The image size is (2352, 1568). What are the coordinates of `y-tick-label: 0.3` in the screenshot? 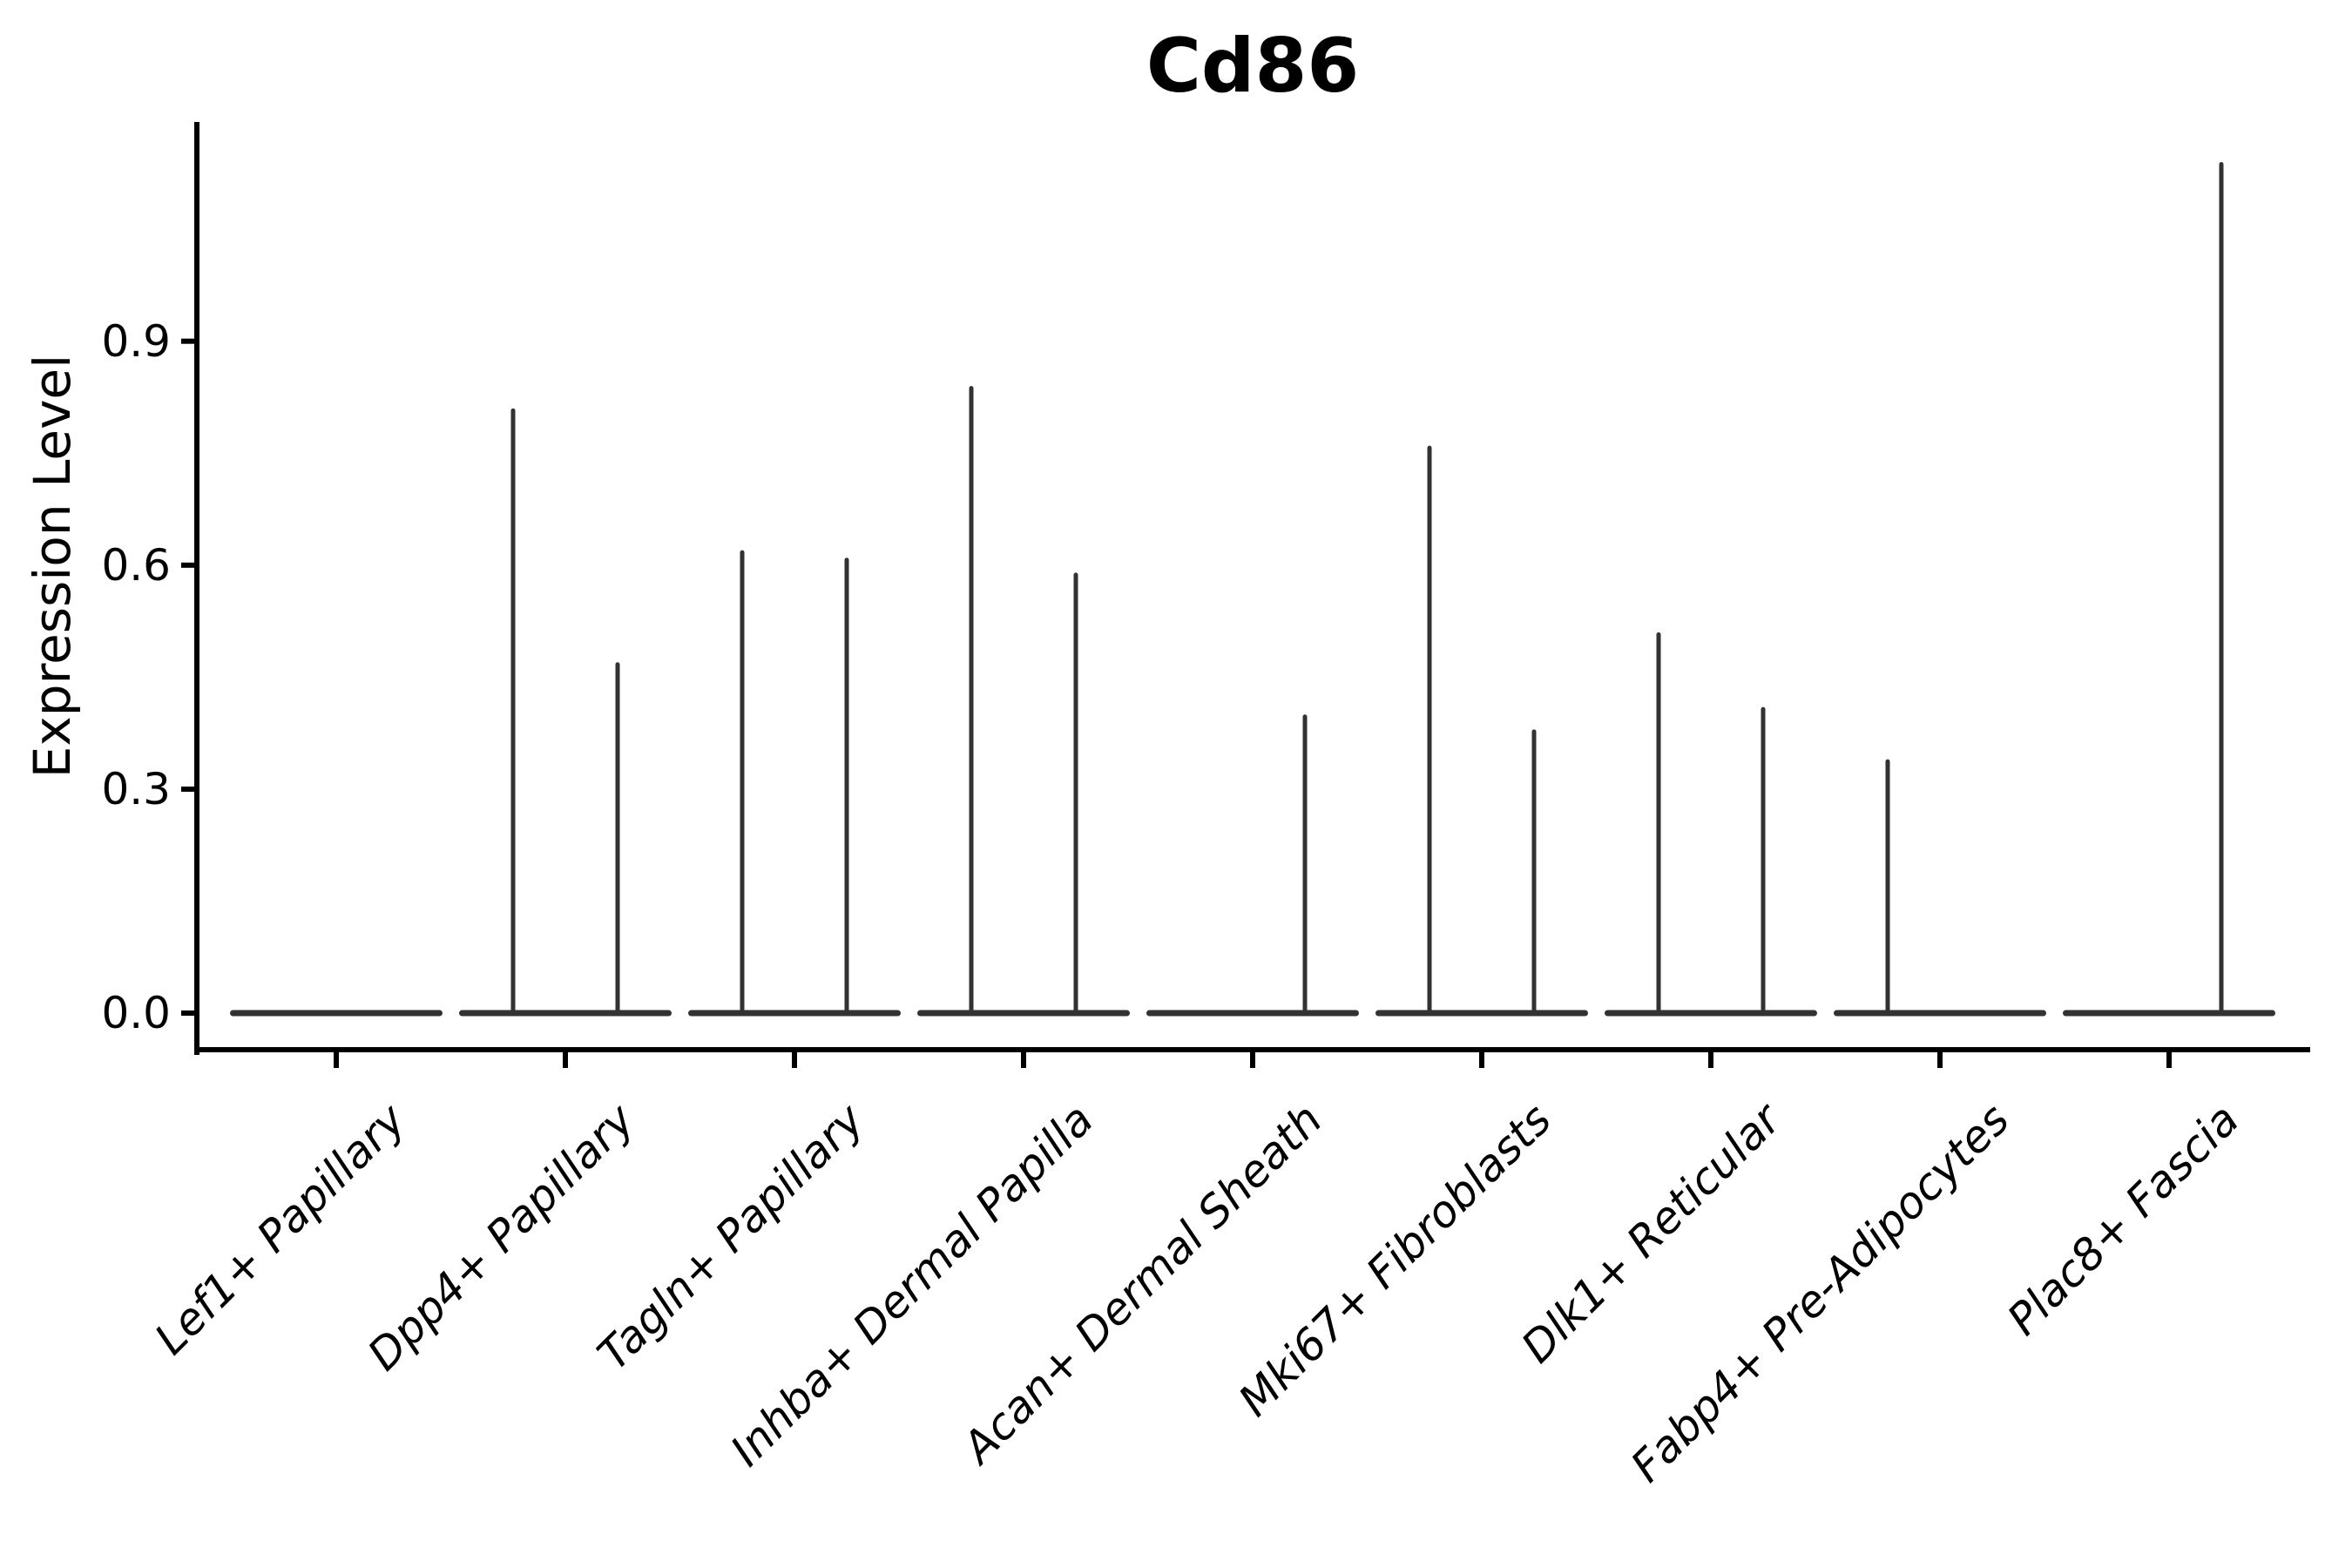 It's located at (136, 788).